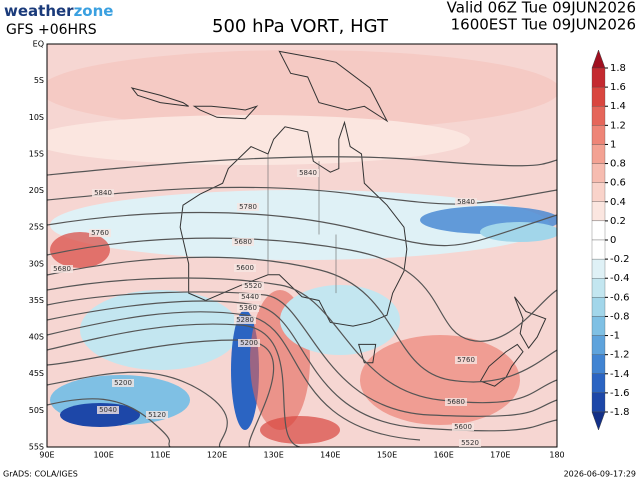  I want to click on colorbar-label: 1.4, so click(618, 106).